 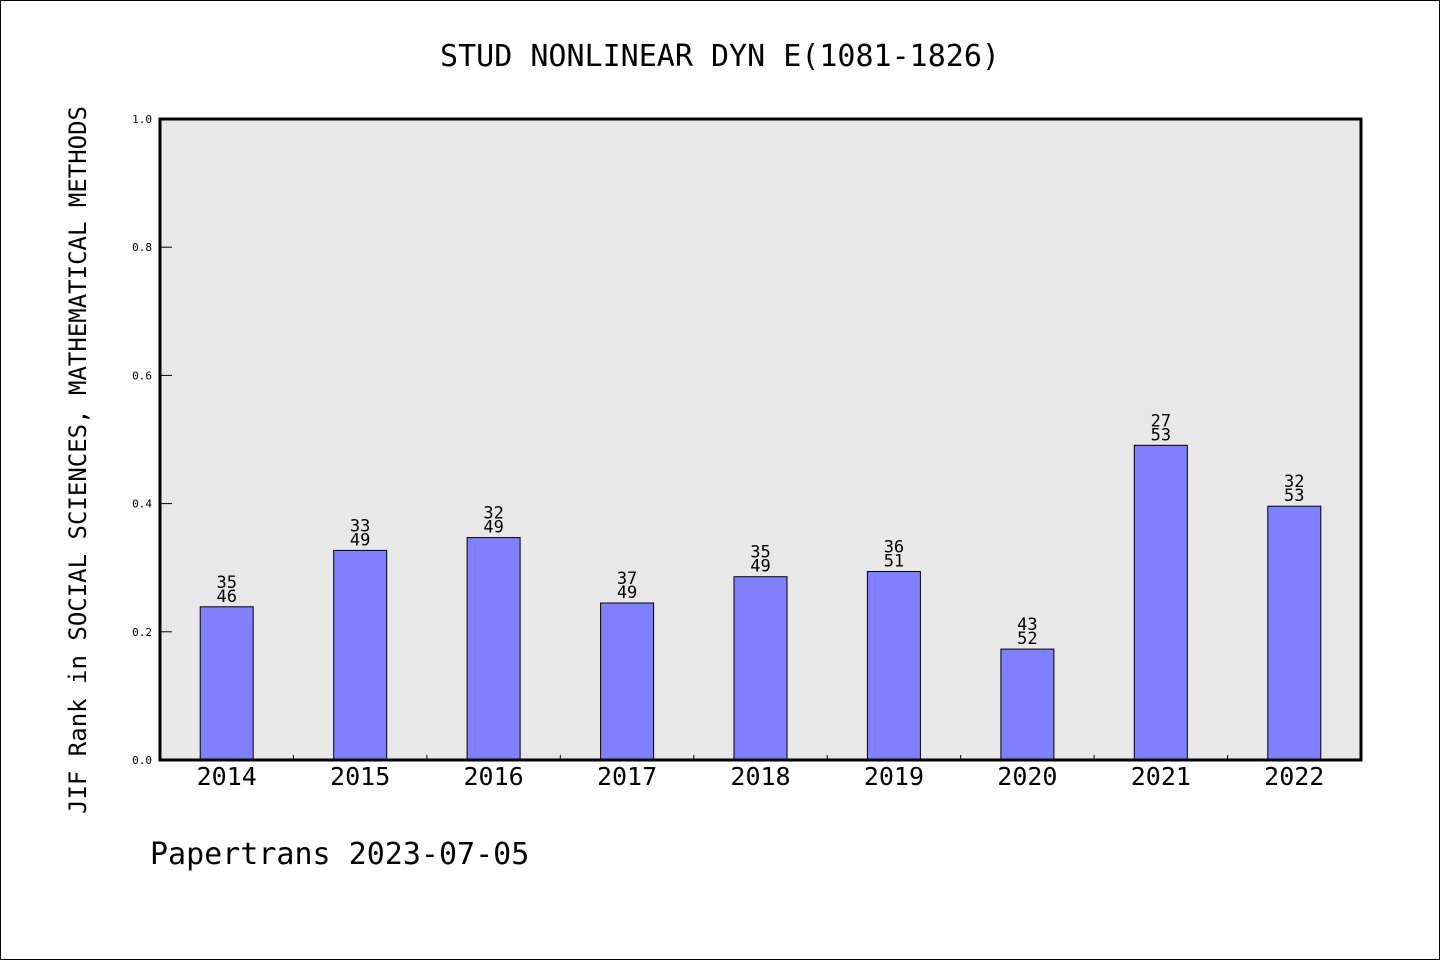 I want to click on x-tick-label-2017: 2017, so click(x=627, y=776).